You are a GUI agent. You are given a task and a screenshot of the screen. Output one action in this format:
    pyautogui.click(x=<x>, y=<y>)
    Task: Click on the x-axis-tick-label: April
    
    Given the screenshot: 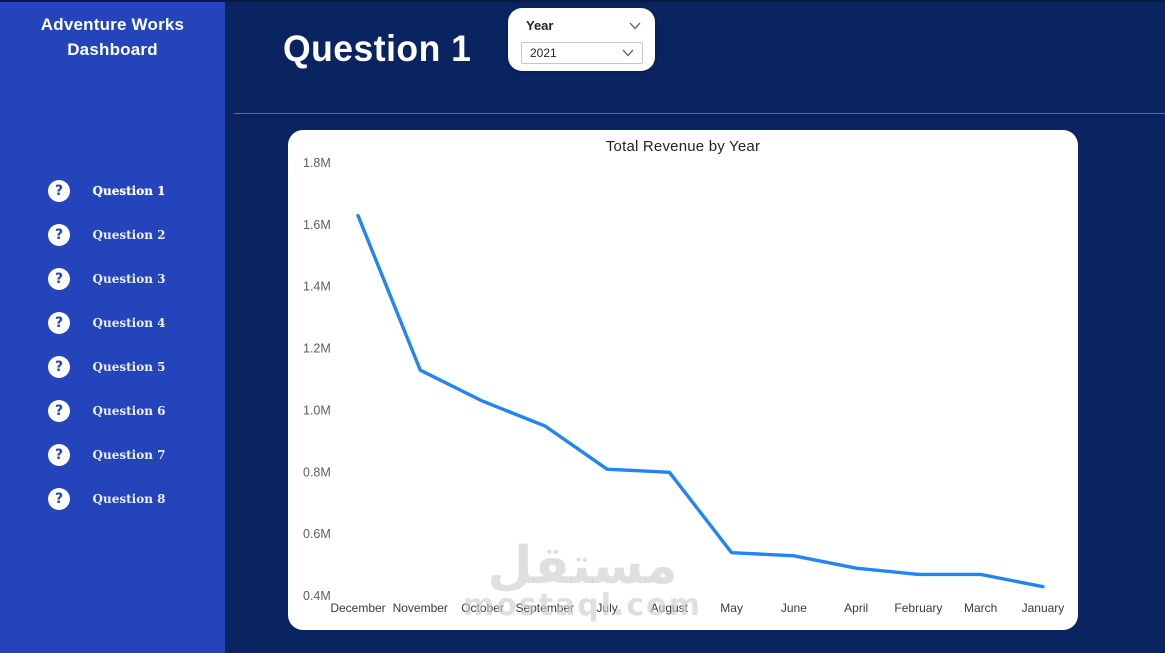 What is the action you would take?
    pyautogui.click(x=856, y=608)
    